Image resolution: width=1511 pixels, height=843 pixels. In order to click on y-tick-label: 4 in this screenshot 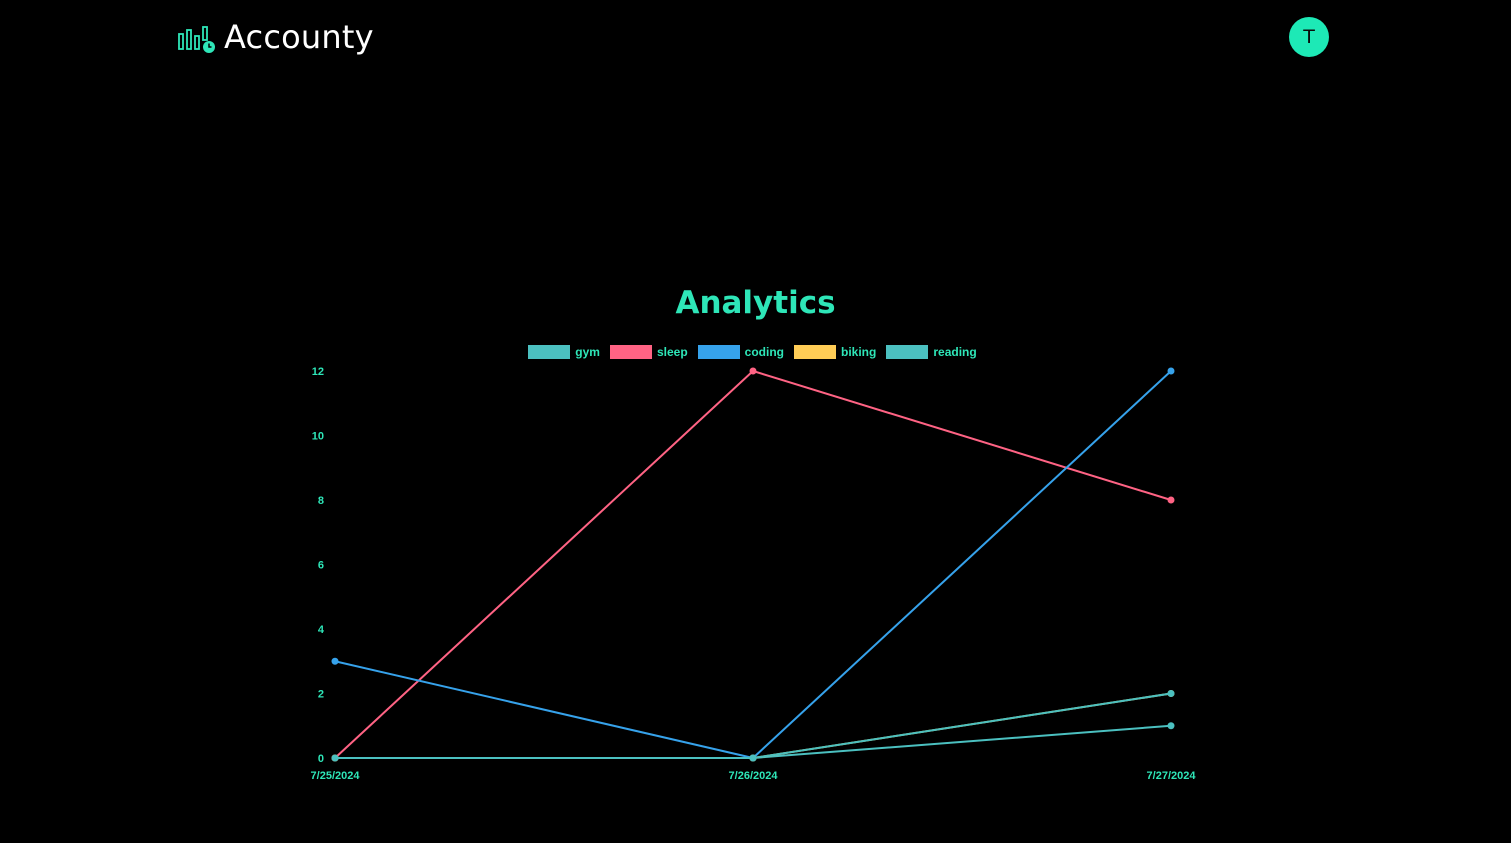, I will do `click(321, 630)`.